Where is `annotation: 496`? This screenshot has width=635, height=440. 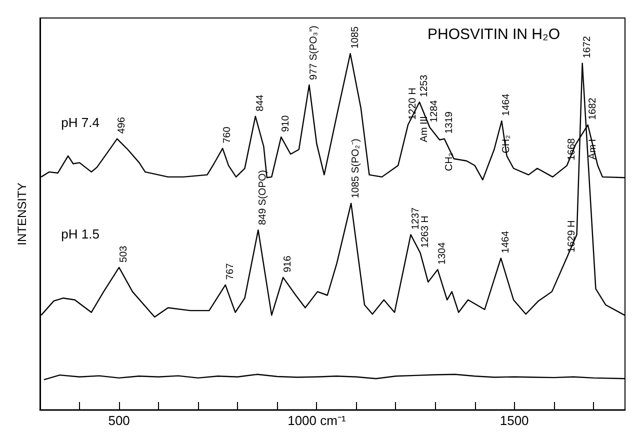 annotation: 496 is located at coordinates (122, 125).